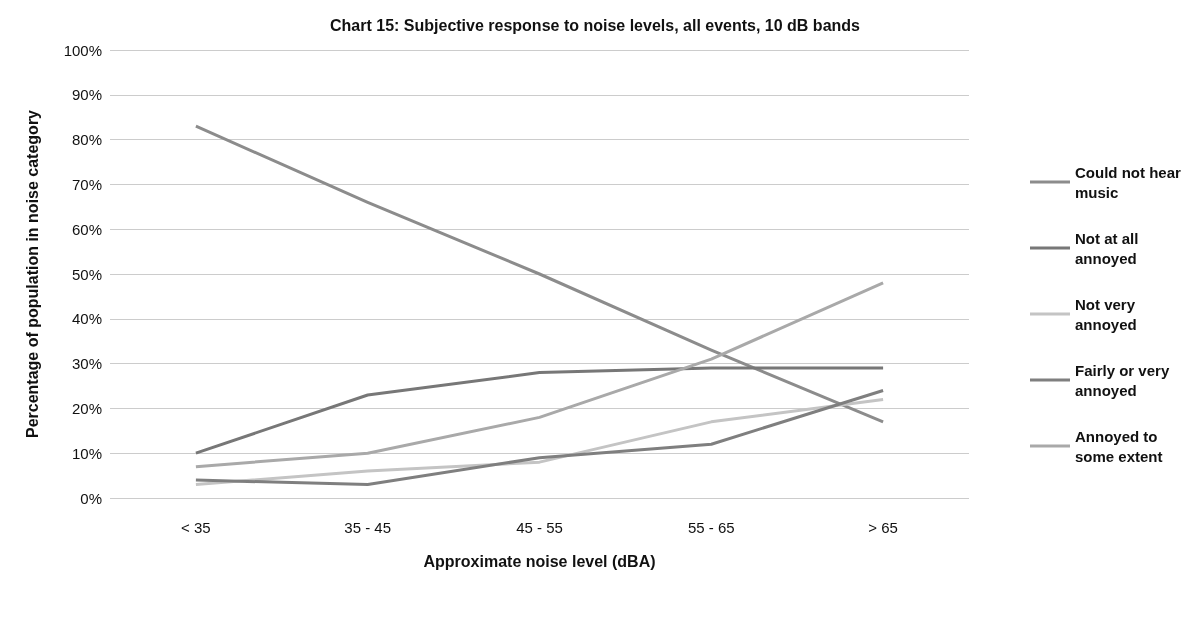 This screenshot has width=1204, height=628. What do you see at coordinates (1107, 314) in the screenshot?
I see `legend-label: Not very annoyed` at bounding box center [1107, 314].